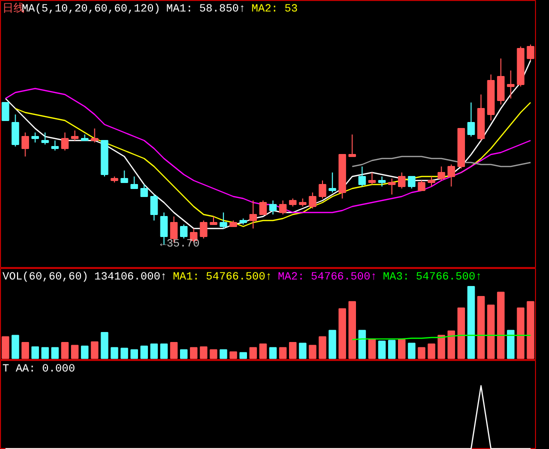  Describe the element at coordinates (91, 10) in the screenshot. I see `text: MA(5,10,20,60,60,120)` at that location.